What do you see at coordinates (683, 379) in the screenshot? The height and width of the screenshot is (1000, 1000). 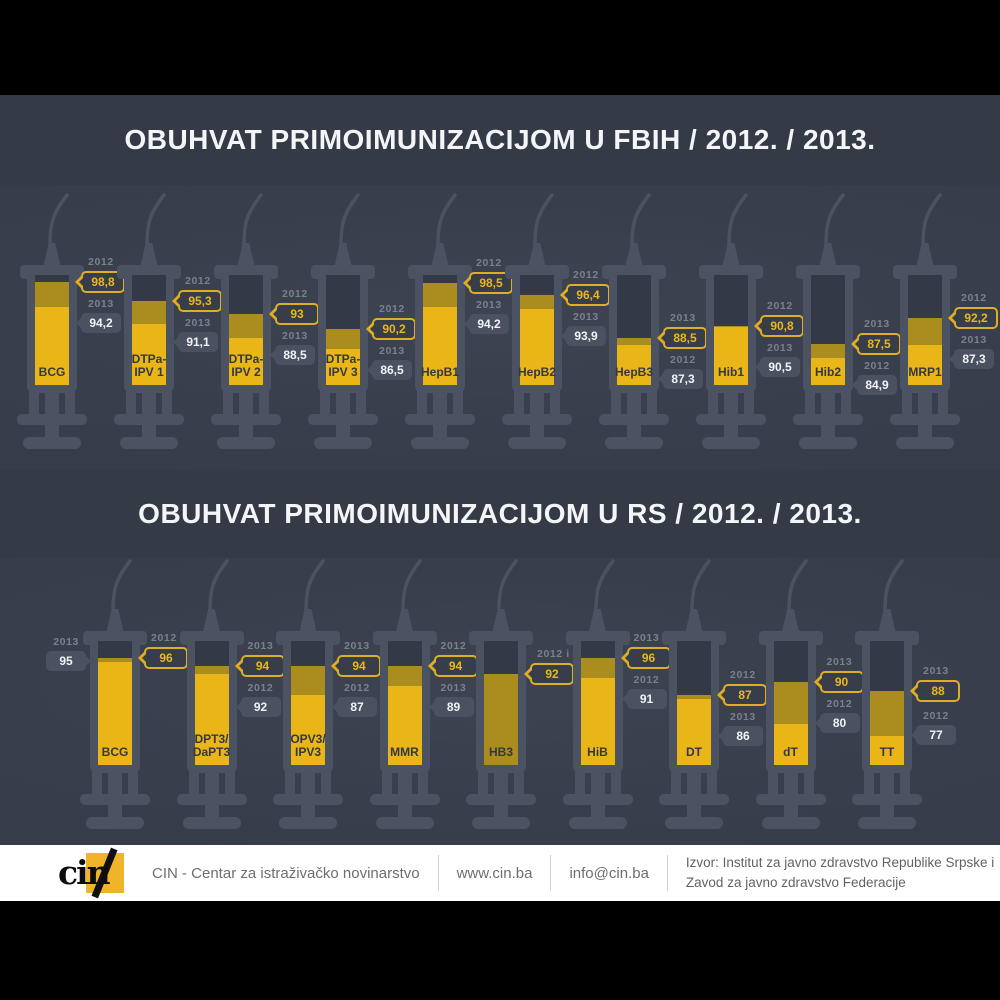 I see `value-bubble: 87,3` at bounding box center [683, 379].